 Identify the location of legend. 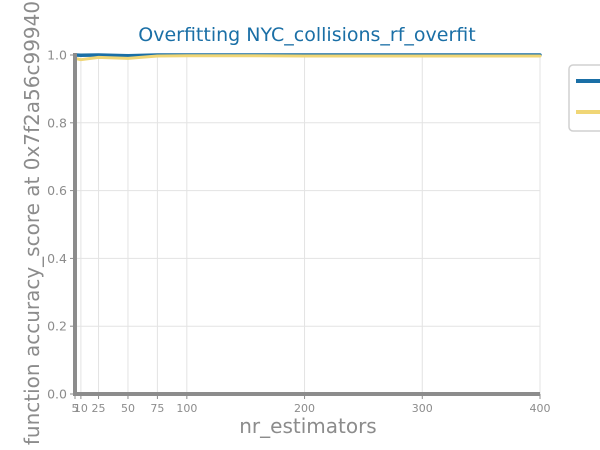
(584, 98).